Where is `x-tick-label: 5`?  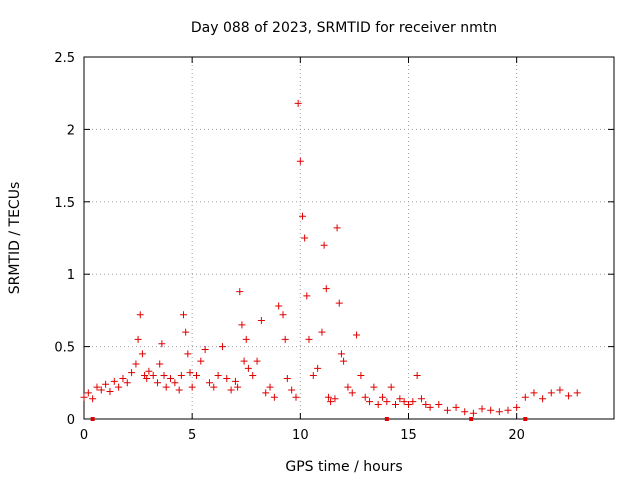
x-tick-label: 5 is located at coordinates (192, 435).